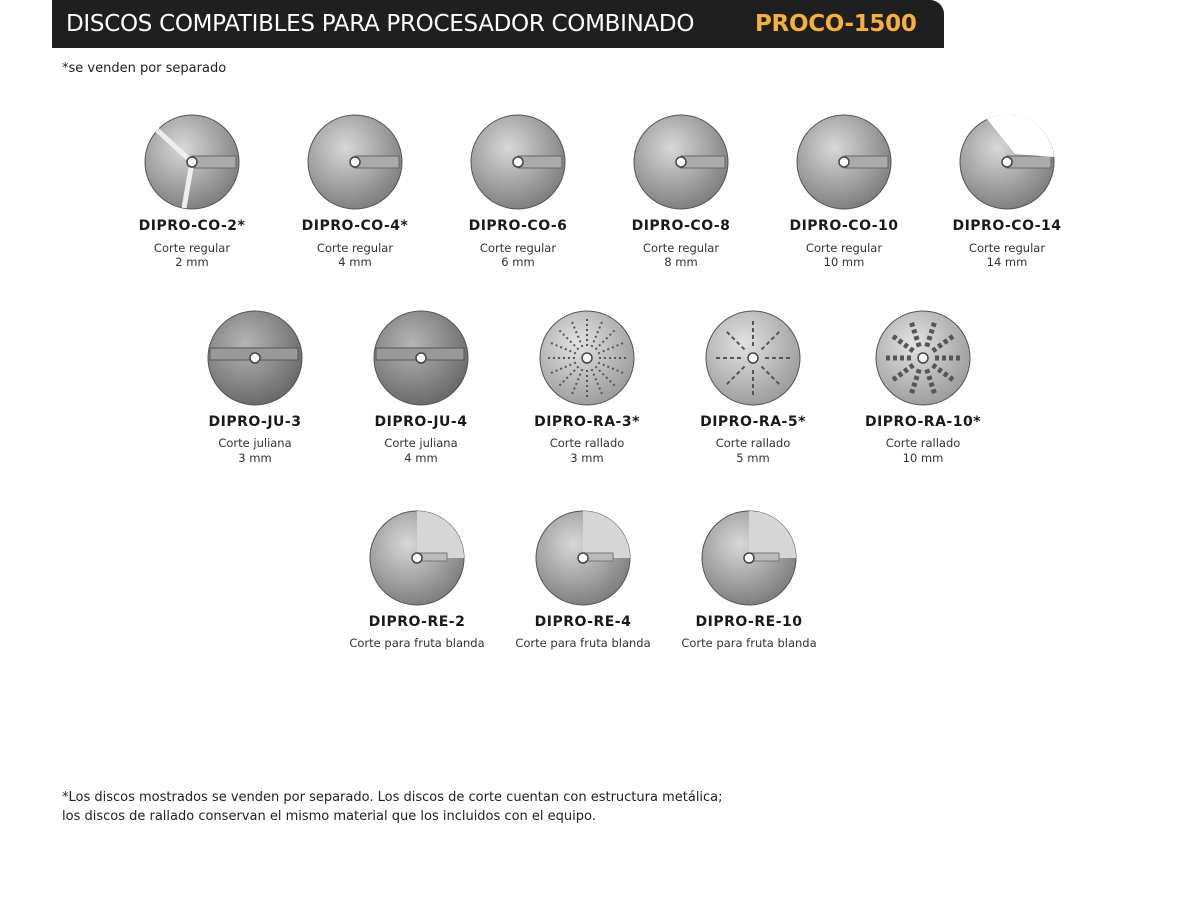 This screenshot has height=904, width=1200. Describe the element at coordinates (681, 262) in the screenshot. I see `product-size: 8 mm` at that location.